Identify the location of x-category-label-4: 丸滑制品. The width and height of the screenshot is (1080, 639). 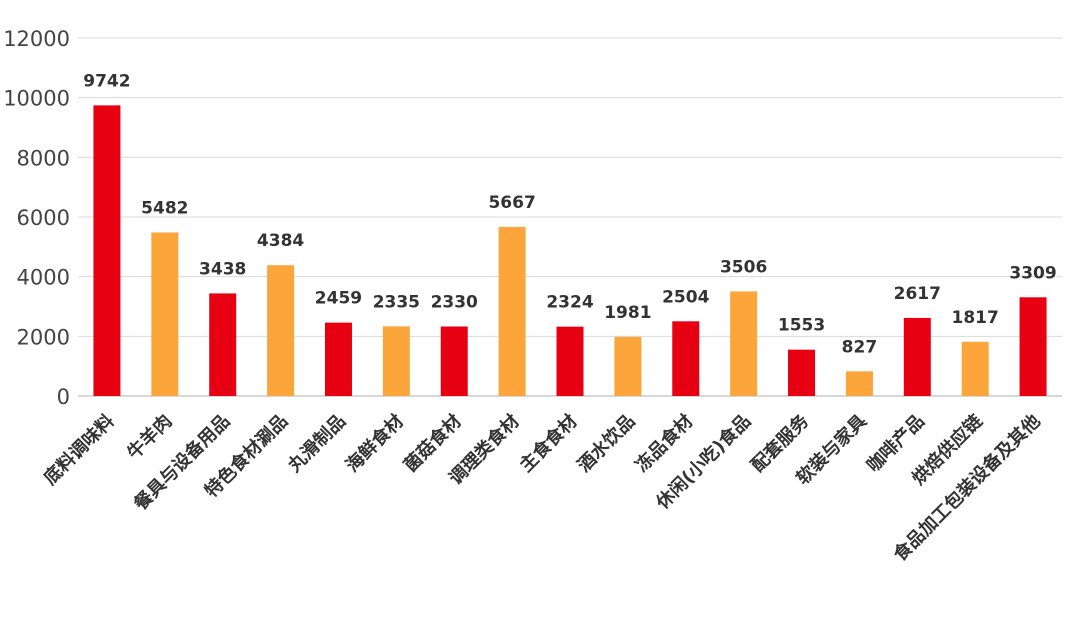
(317, 444).